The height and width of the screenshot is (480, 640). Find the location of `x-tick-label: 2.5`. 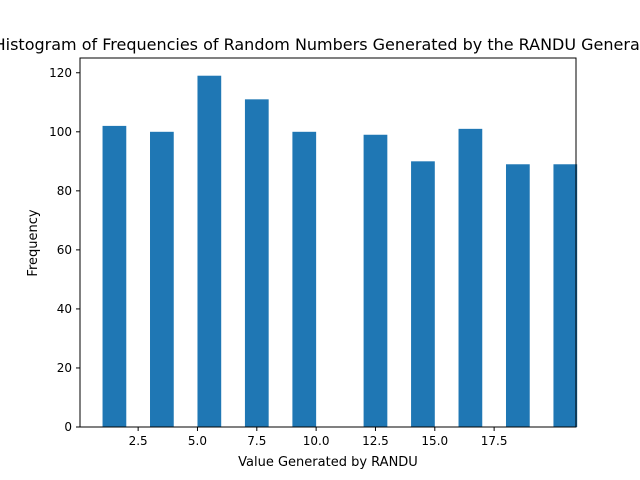

x-tick-label: 2.5 is located at coordinates (138, 441).